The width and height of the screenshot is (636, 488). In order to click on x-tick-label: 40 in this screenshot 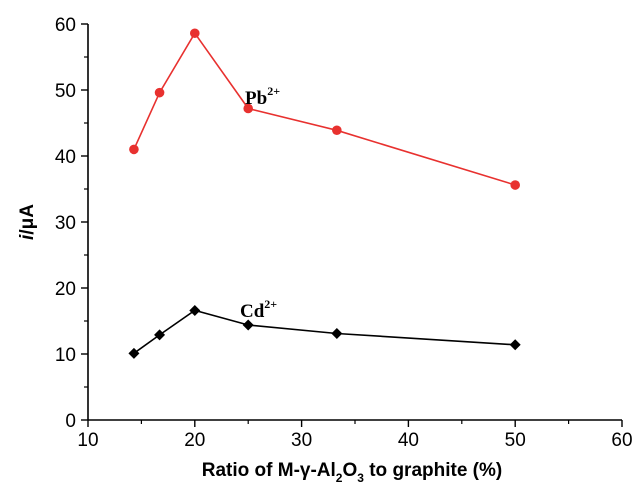, I will do `click(408, 440)`.